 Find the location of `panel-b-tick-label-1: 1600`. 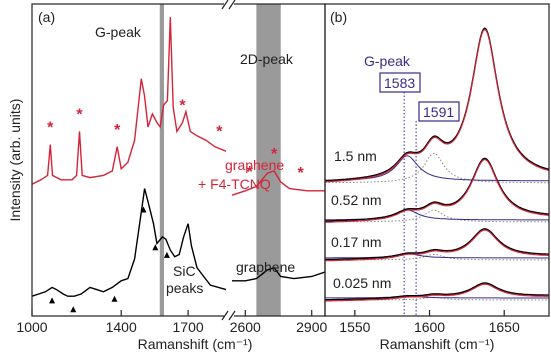

panel-b-tick-label-1: 1600 is located at coordinates (429, 327).